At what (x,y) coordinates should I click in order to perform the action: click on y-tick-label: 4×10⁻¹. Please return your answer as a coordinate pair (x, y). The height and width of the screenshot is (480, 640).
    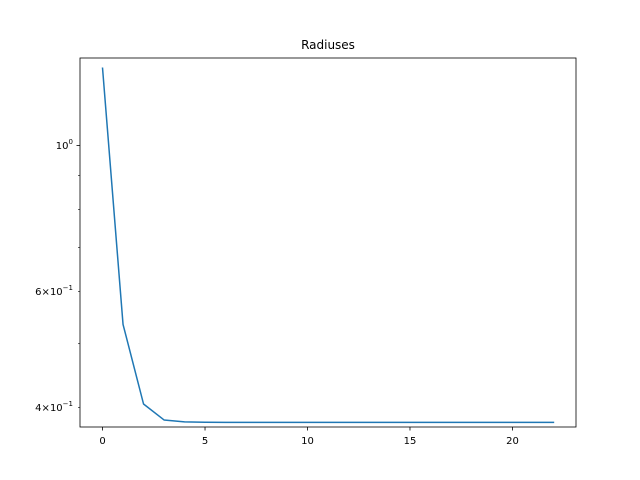
    Looking at the image, I should click on (54, 407).